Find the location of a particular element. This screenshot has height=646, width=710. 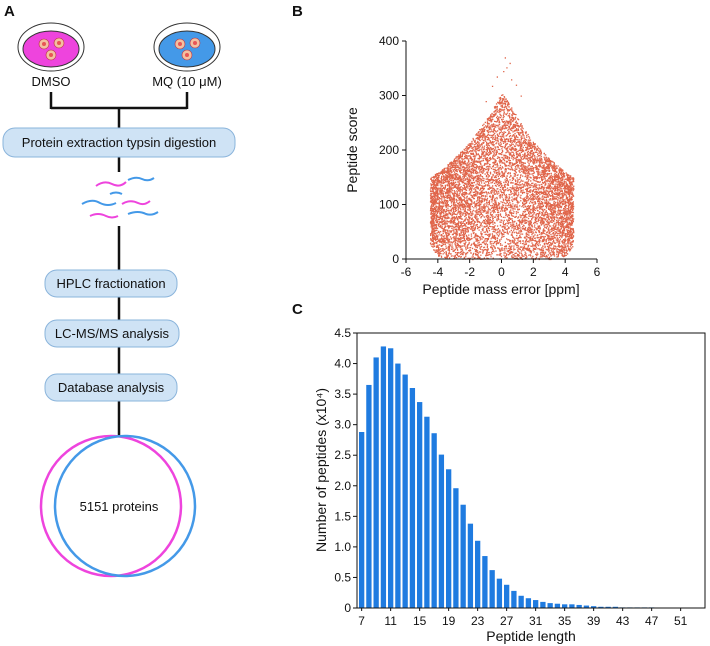

bar-y-tick-label: 3.0 is located at coordinates (342, 425).